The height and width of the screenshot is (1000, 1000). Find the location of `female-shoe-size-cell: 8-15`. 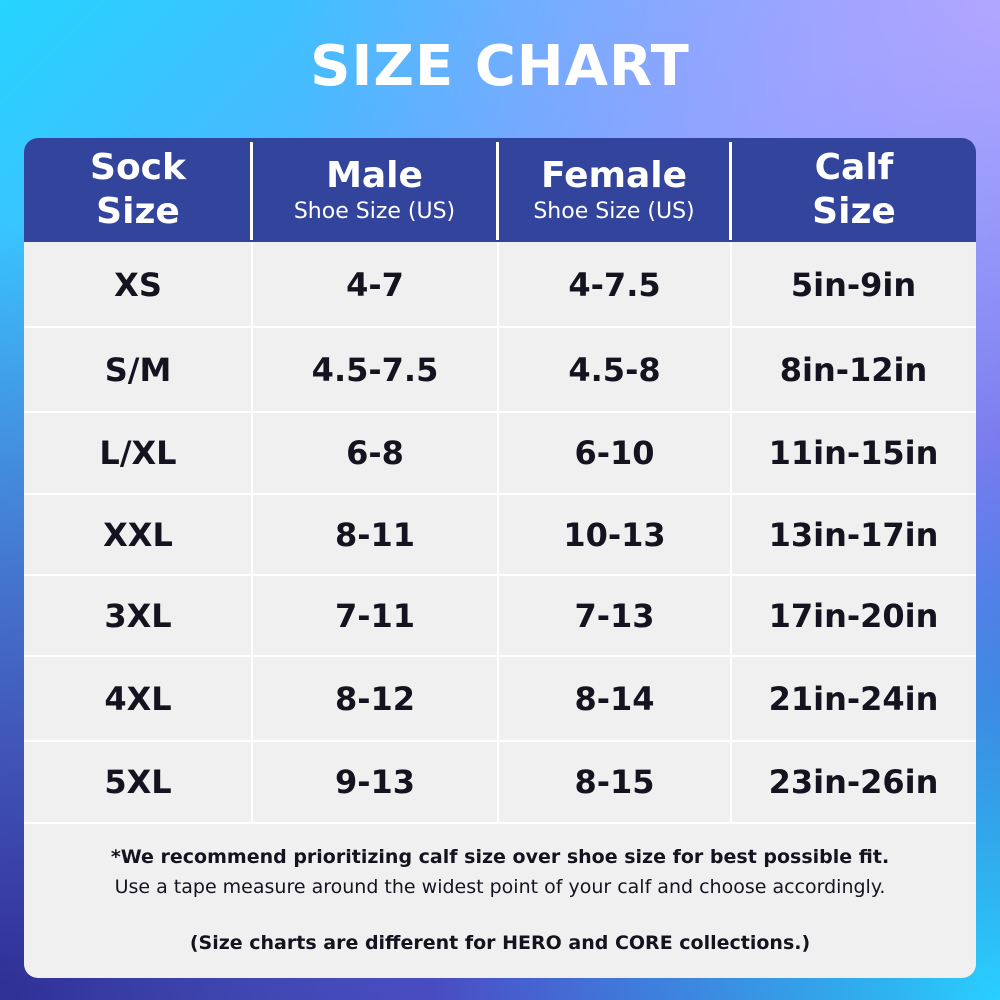

female-shoe-size-cell: 8-15 is located at coordinates (614, 782).